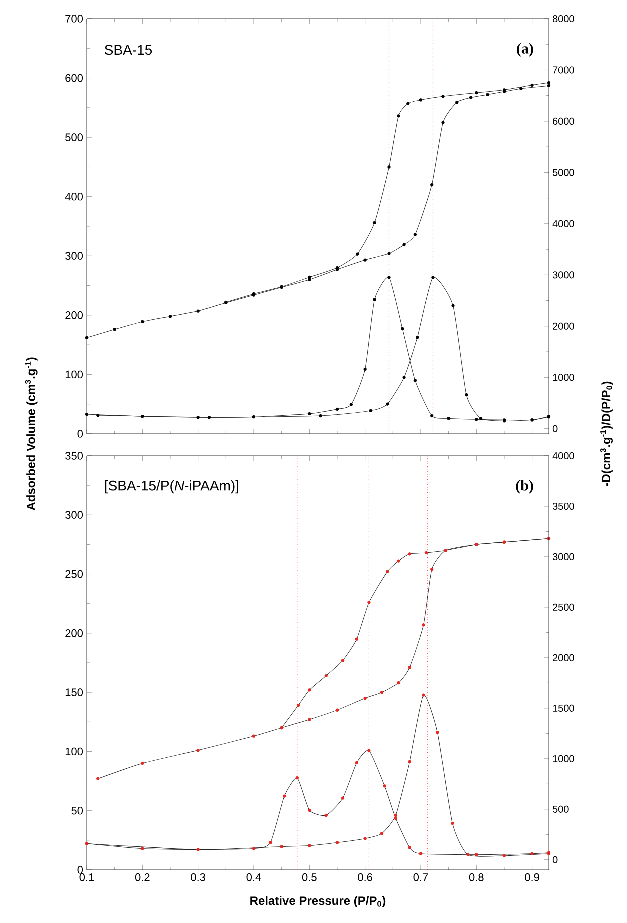 This screenshot has width=627, height=923. What do you see at coordinates (75, 692) in the screenshot?
I see `y-tick-label: 150` at bounding box center [75, 692].